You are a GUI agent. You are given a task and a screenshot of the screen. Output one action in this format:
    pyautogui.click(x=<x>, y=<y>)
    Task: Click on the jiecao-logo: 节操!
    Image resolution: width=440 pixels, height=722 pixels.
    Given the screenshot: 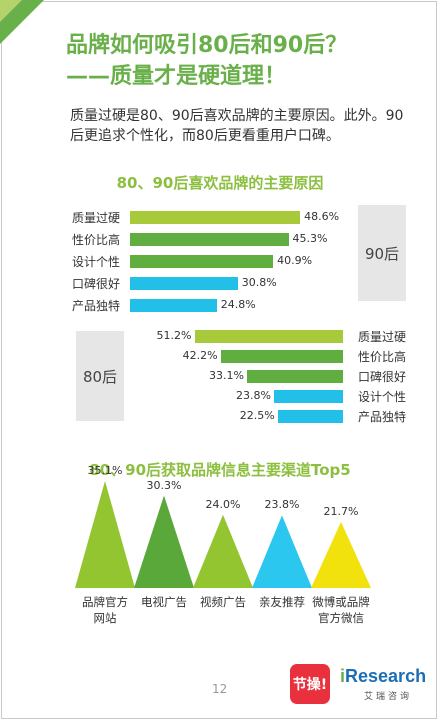 What is the action you would take?
    pyautogui.click(x=310, y=684)
    